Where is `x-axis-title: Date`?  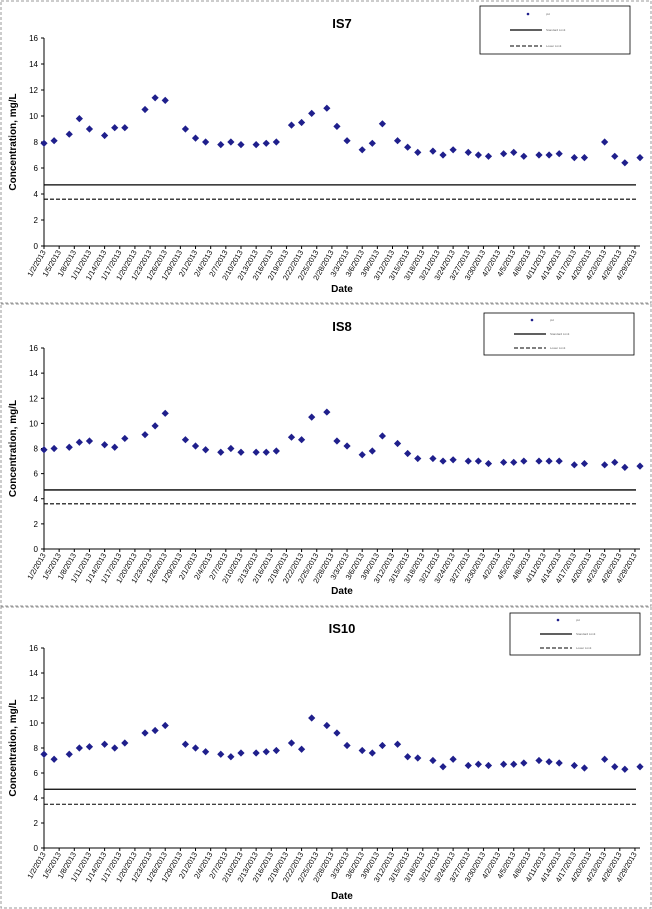
x-axis-title: Date is located at coordinates (342, 289).